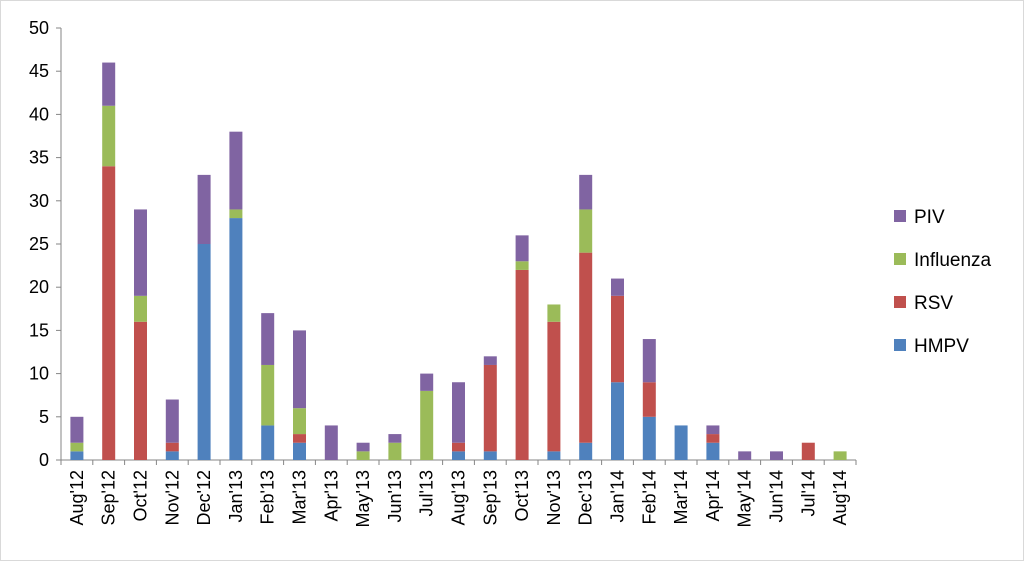 This screenshot has width=1024, height=562. I want to click on x-tick-label: Mar'13, so click(300, 497).